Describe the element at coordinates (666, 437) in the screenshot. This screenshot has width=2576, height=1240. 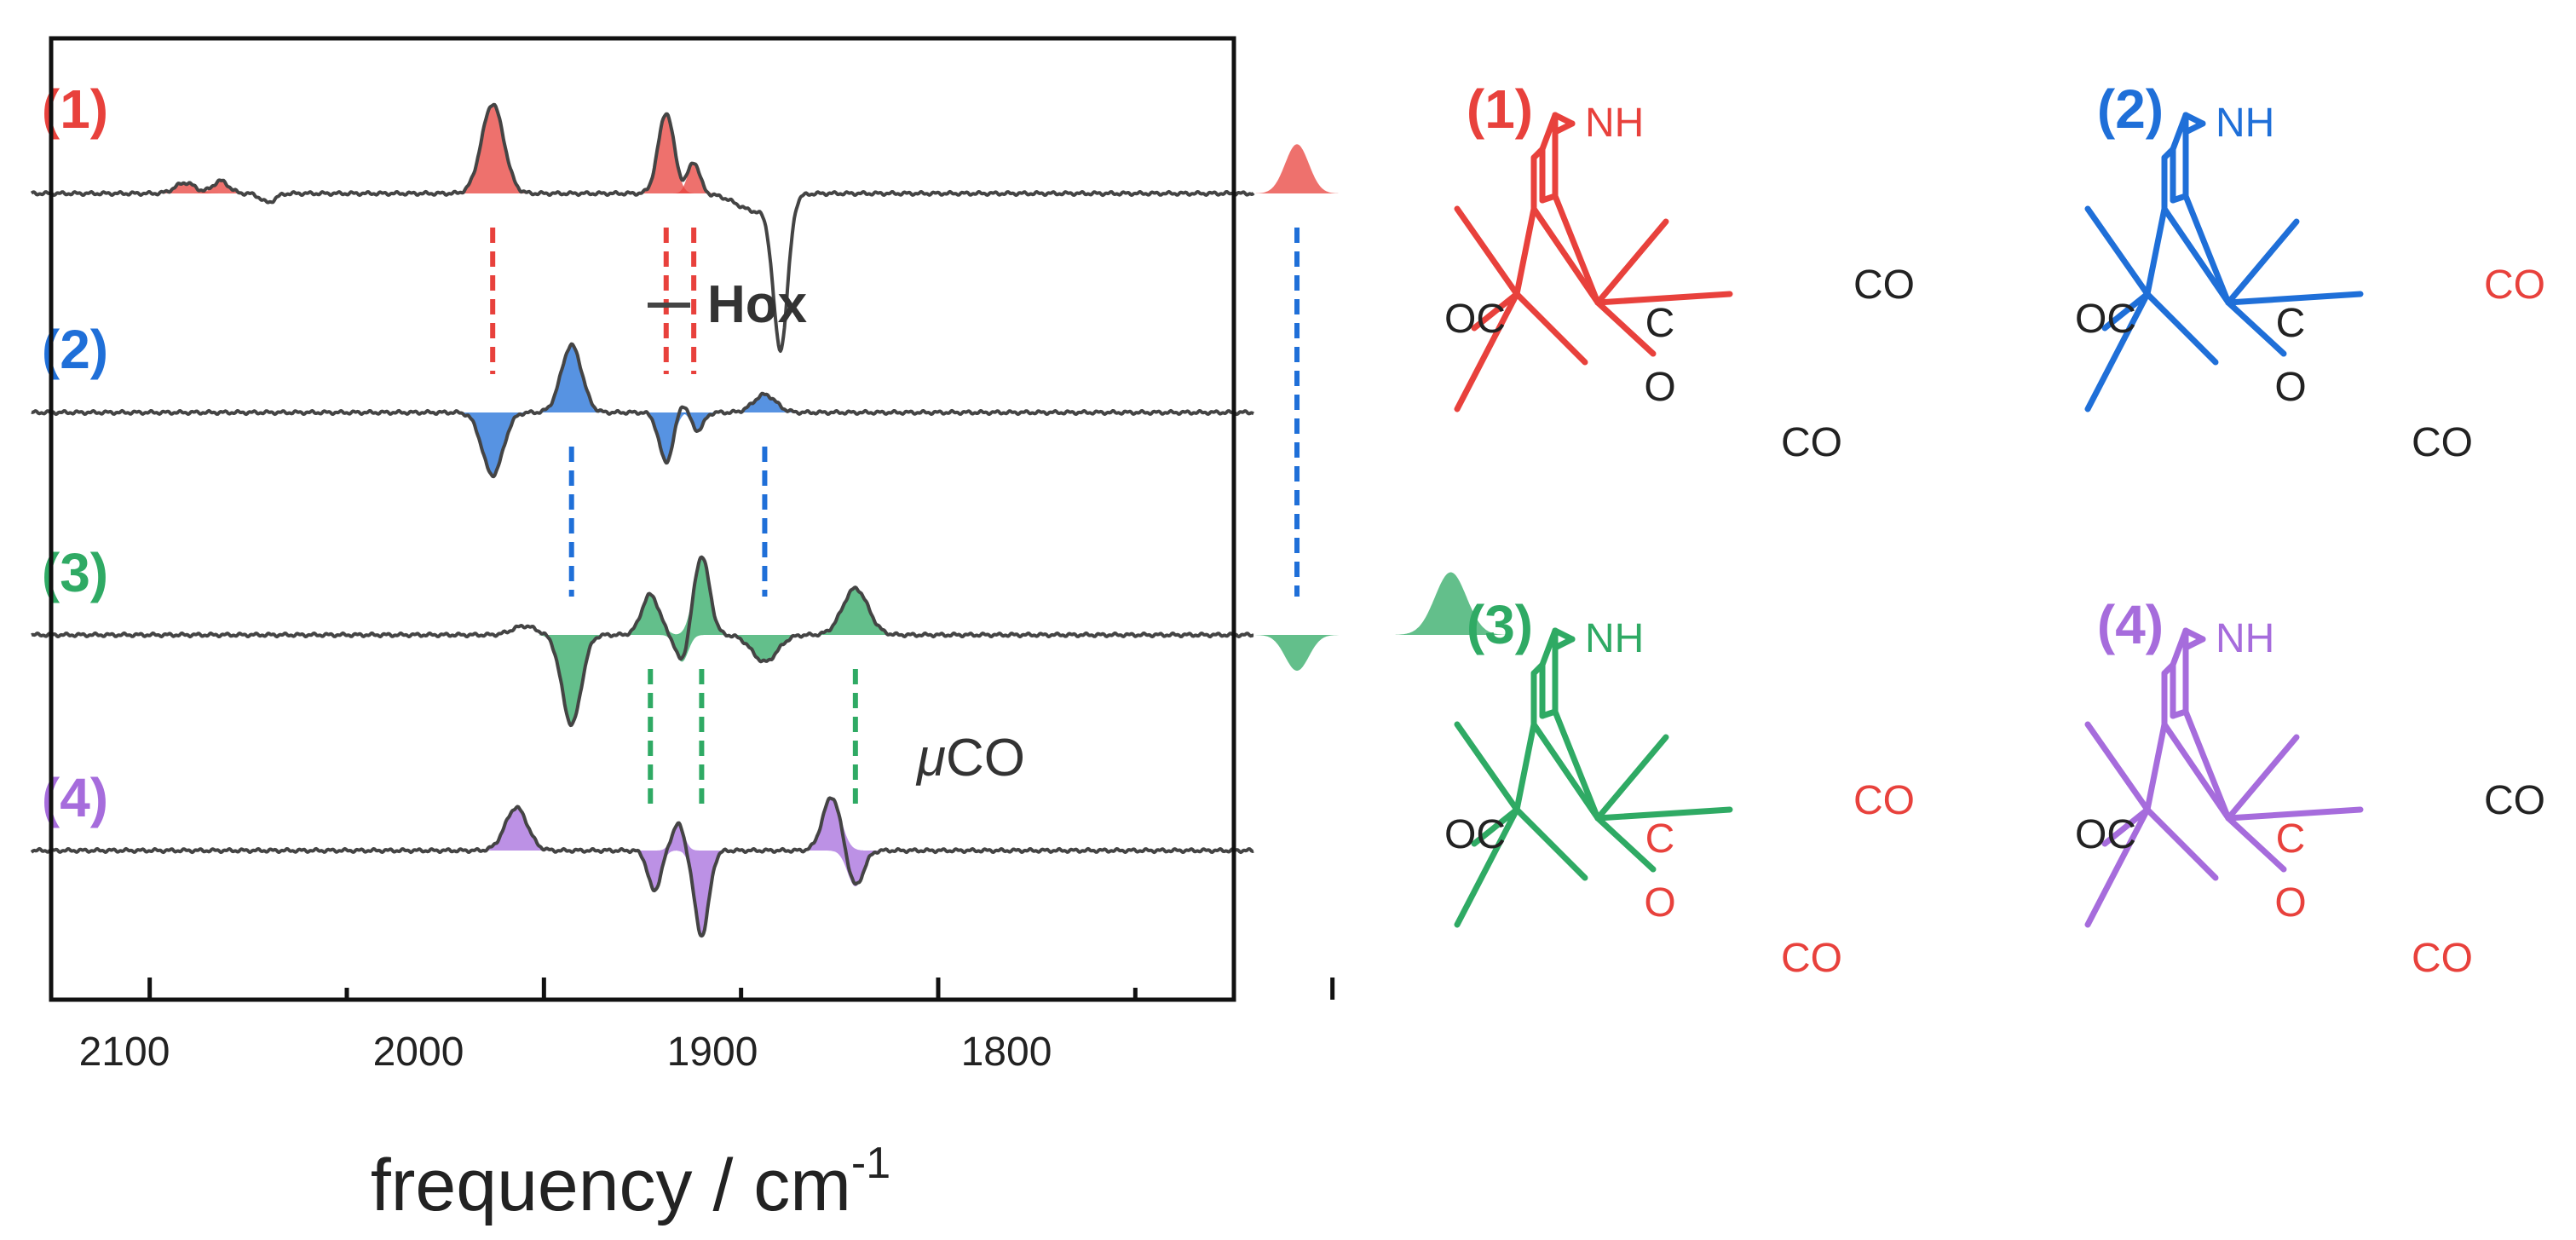
I see `peak-fill-2-1969` at that location.